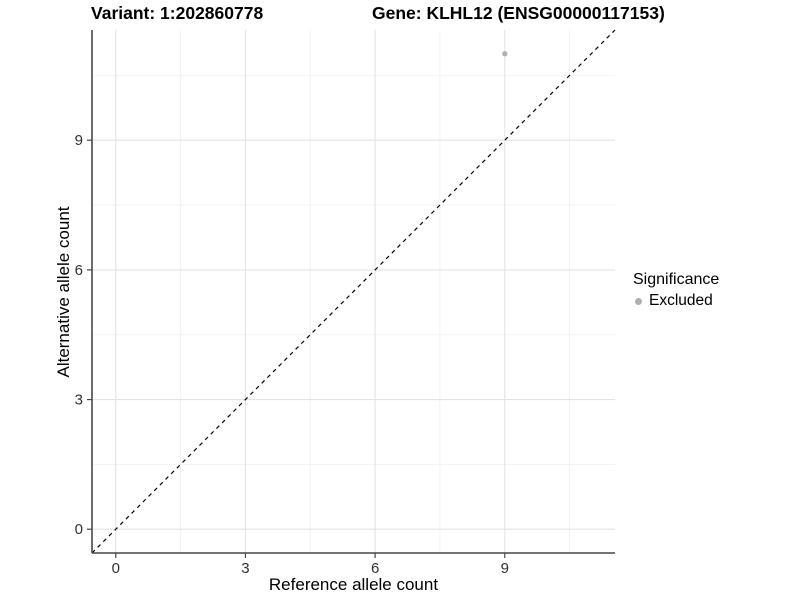 This screenshot has width=800, height=600. Describe the element at coordinates (676, 279) in the screenshot. I see `legend-title: Significance` at that location.